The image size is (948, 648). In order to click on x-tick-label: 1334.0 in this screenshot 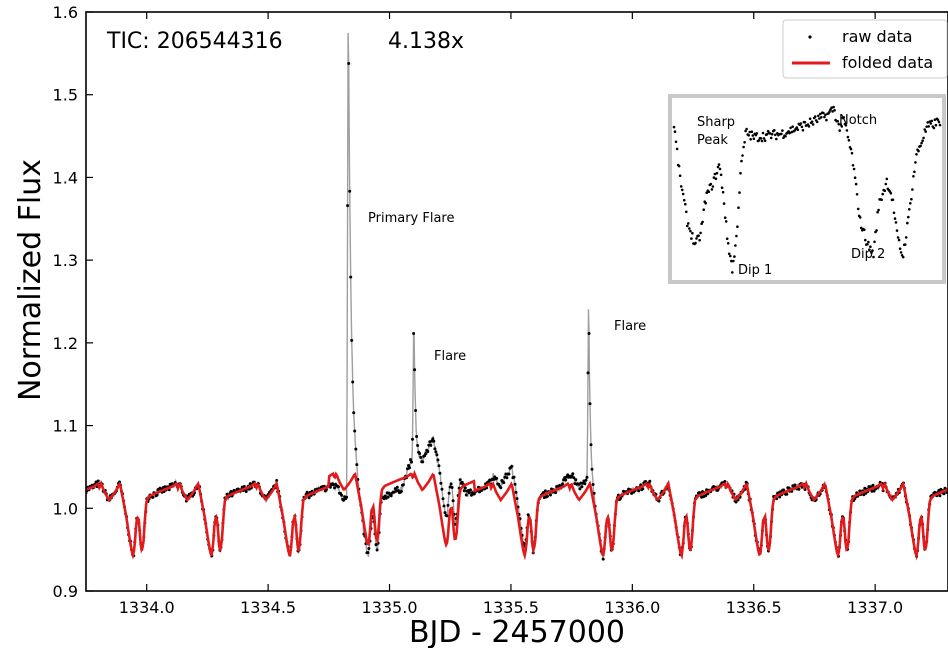, I will do `click(147, 607)`.